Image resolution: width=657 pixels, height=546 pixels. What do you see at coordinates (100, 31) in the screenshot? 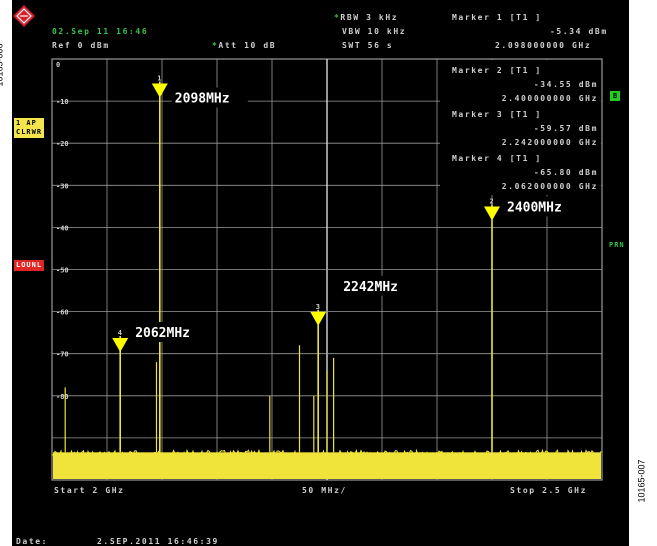
I see `date-time-readout: 02.Sep 11 16:46` at bounding box center [100, 31].